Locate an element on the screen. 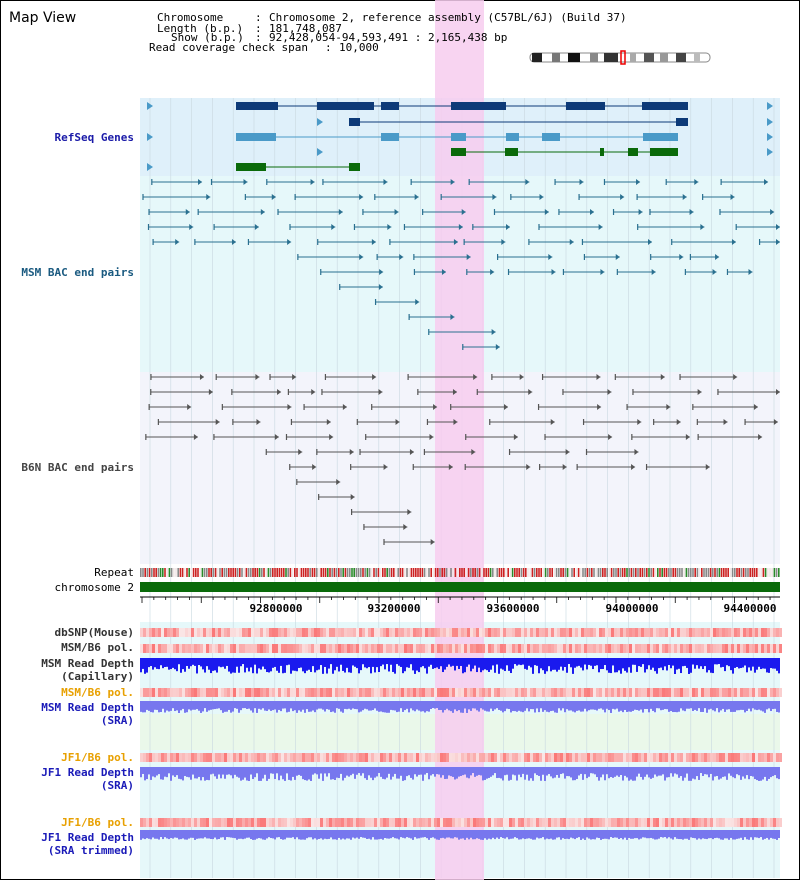  repeat-track is located at coordinates (460, 572).